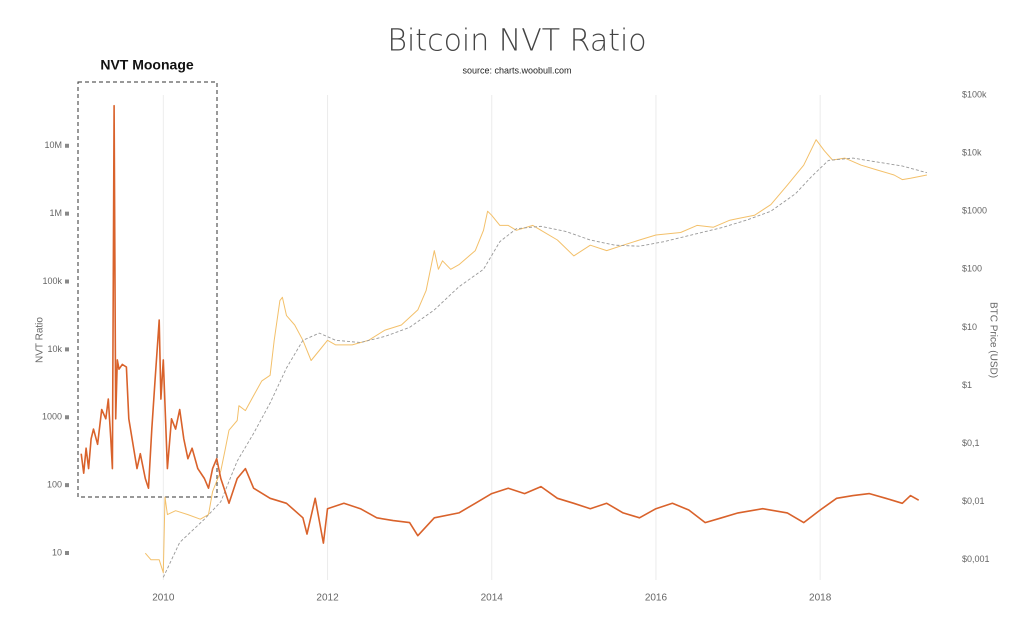  I want to click on annotation: NVT Moonage, so click(147, 65).